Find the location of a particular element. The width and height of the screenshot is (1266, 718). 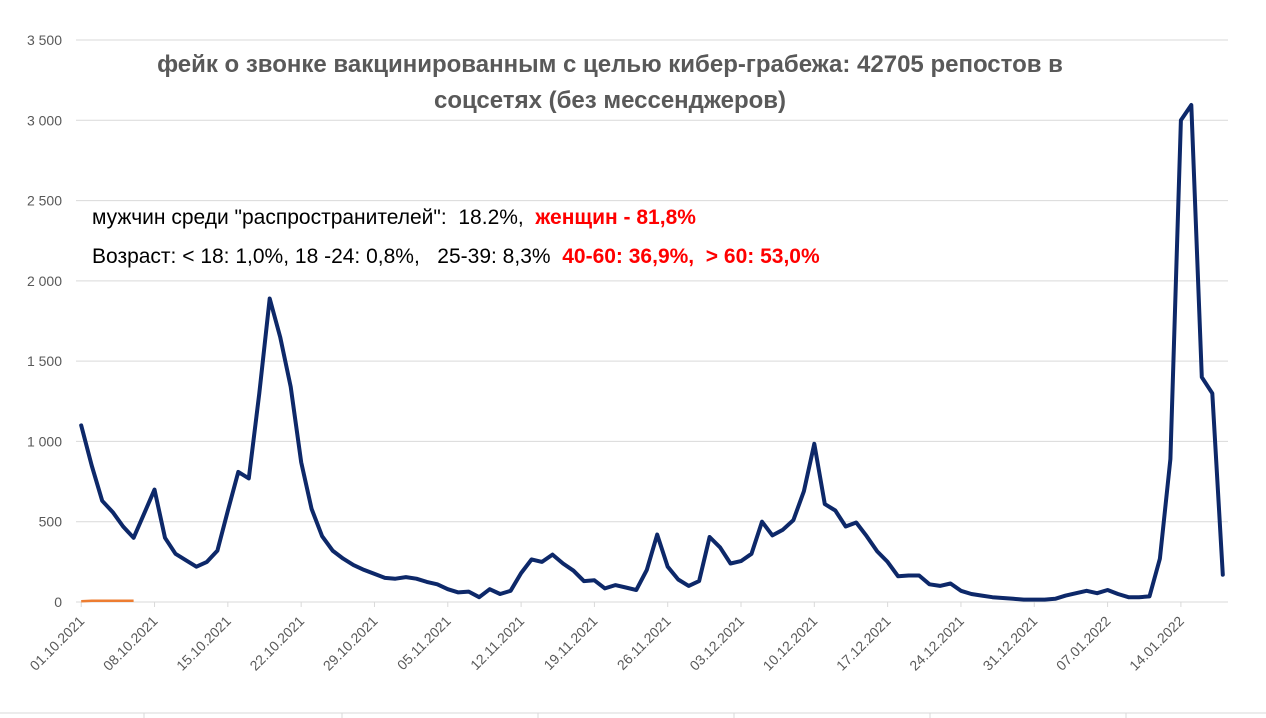

y-tick-label: 2 500 is located at coordinates (44, 201).